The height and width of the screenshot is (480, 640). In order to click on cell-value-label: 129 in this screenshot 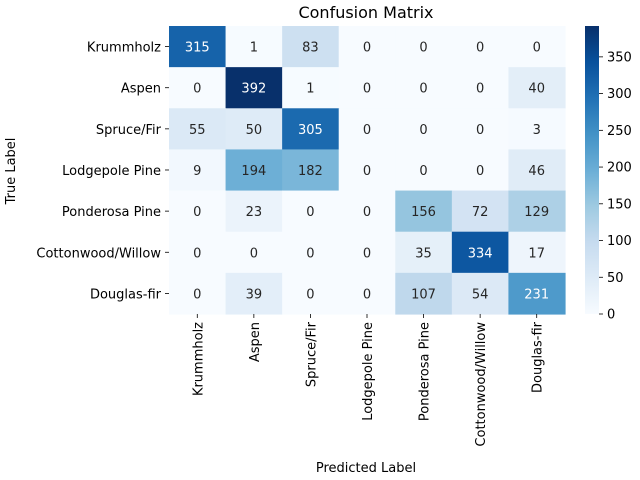, I will do `click(536, 212)`.